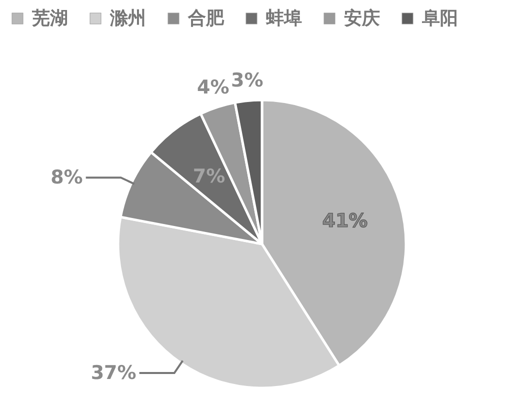 Image resolution: width=526 pixels, height=396 pixels. Describe the element at coordinates (113, 373) in the screenshot. I see `data-label: 37%` at that location.